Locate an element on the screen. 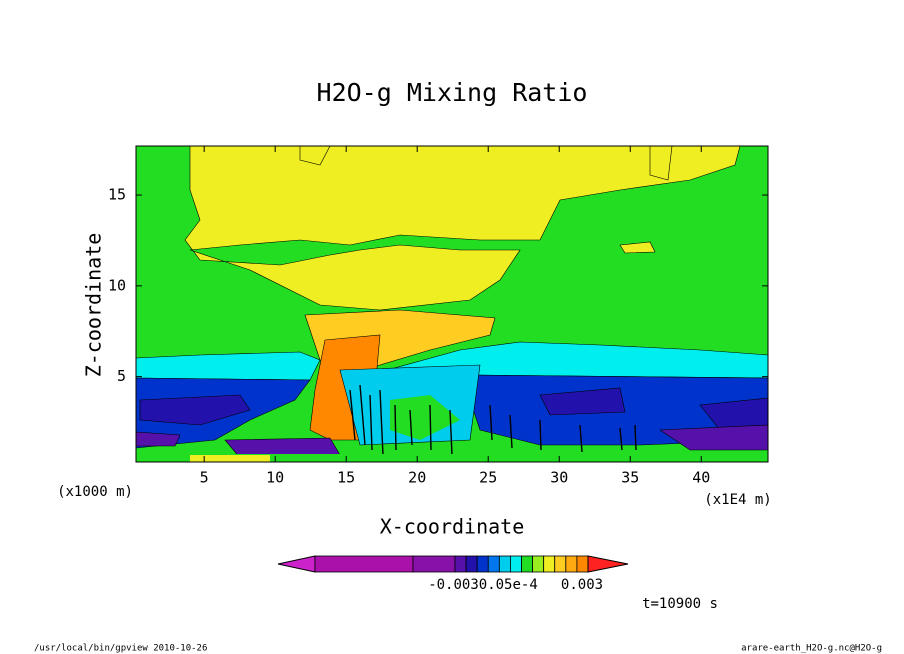 The image size is (904, 654). x-tick-label: 5 is located at coordinates (204, 478).